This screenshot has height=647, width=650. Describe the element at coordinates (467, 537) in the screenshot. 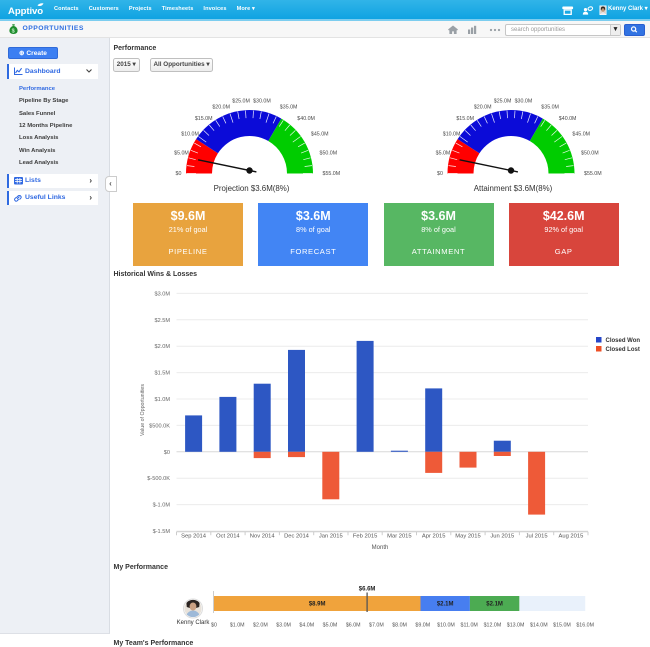

I see `svg-text: May 2015` at that location.